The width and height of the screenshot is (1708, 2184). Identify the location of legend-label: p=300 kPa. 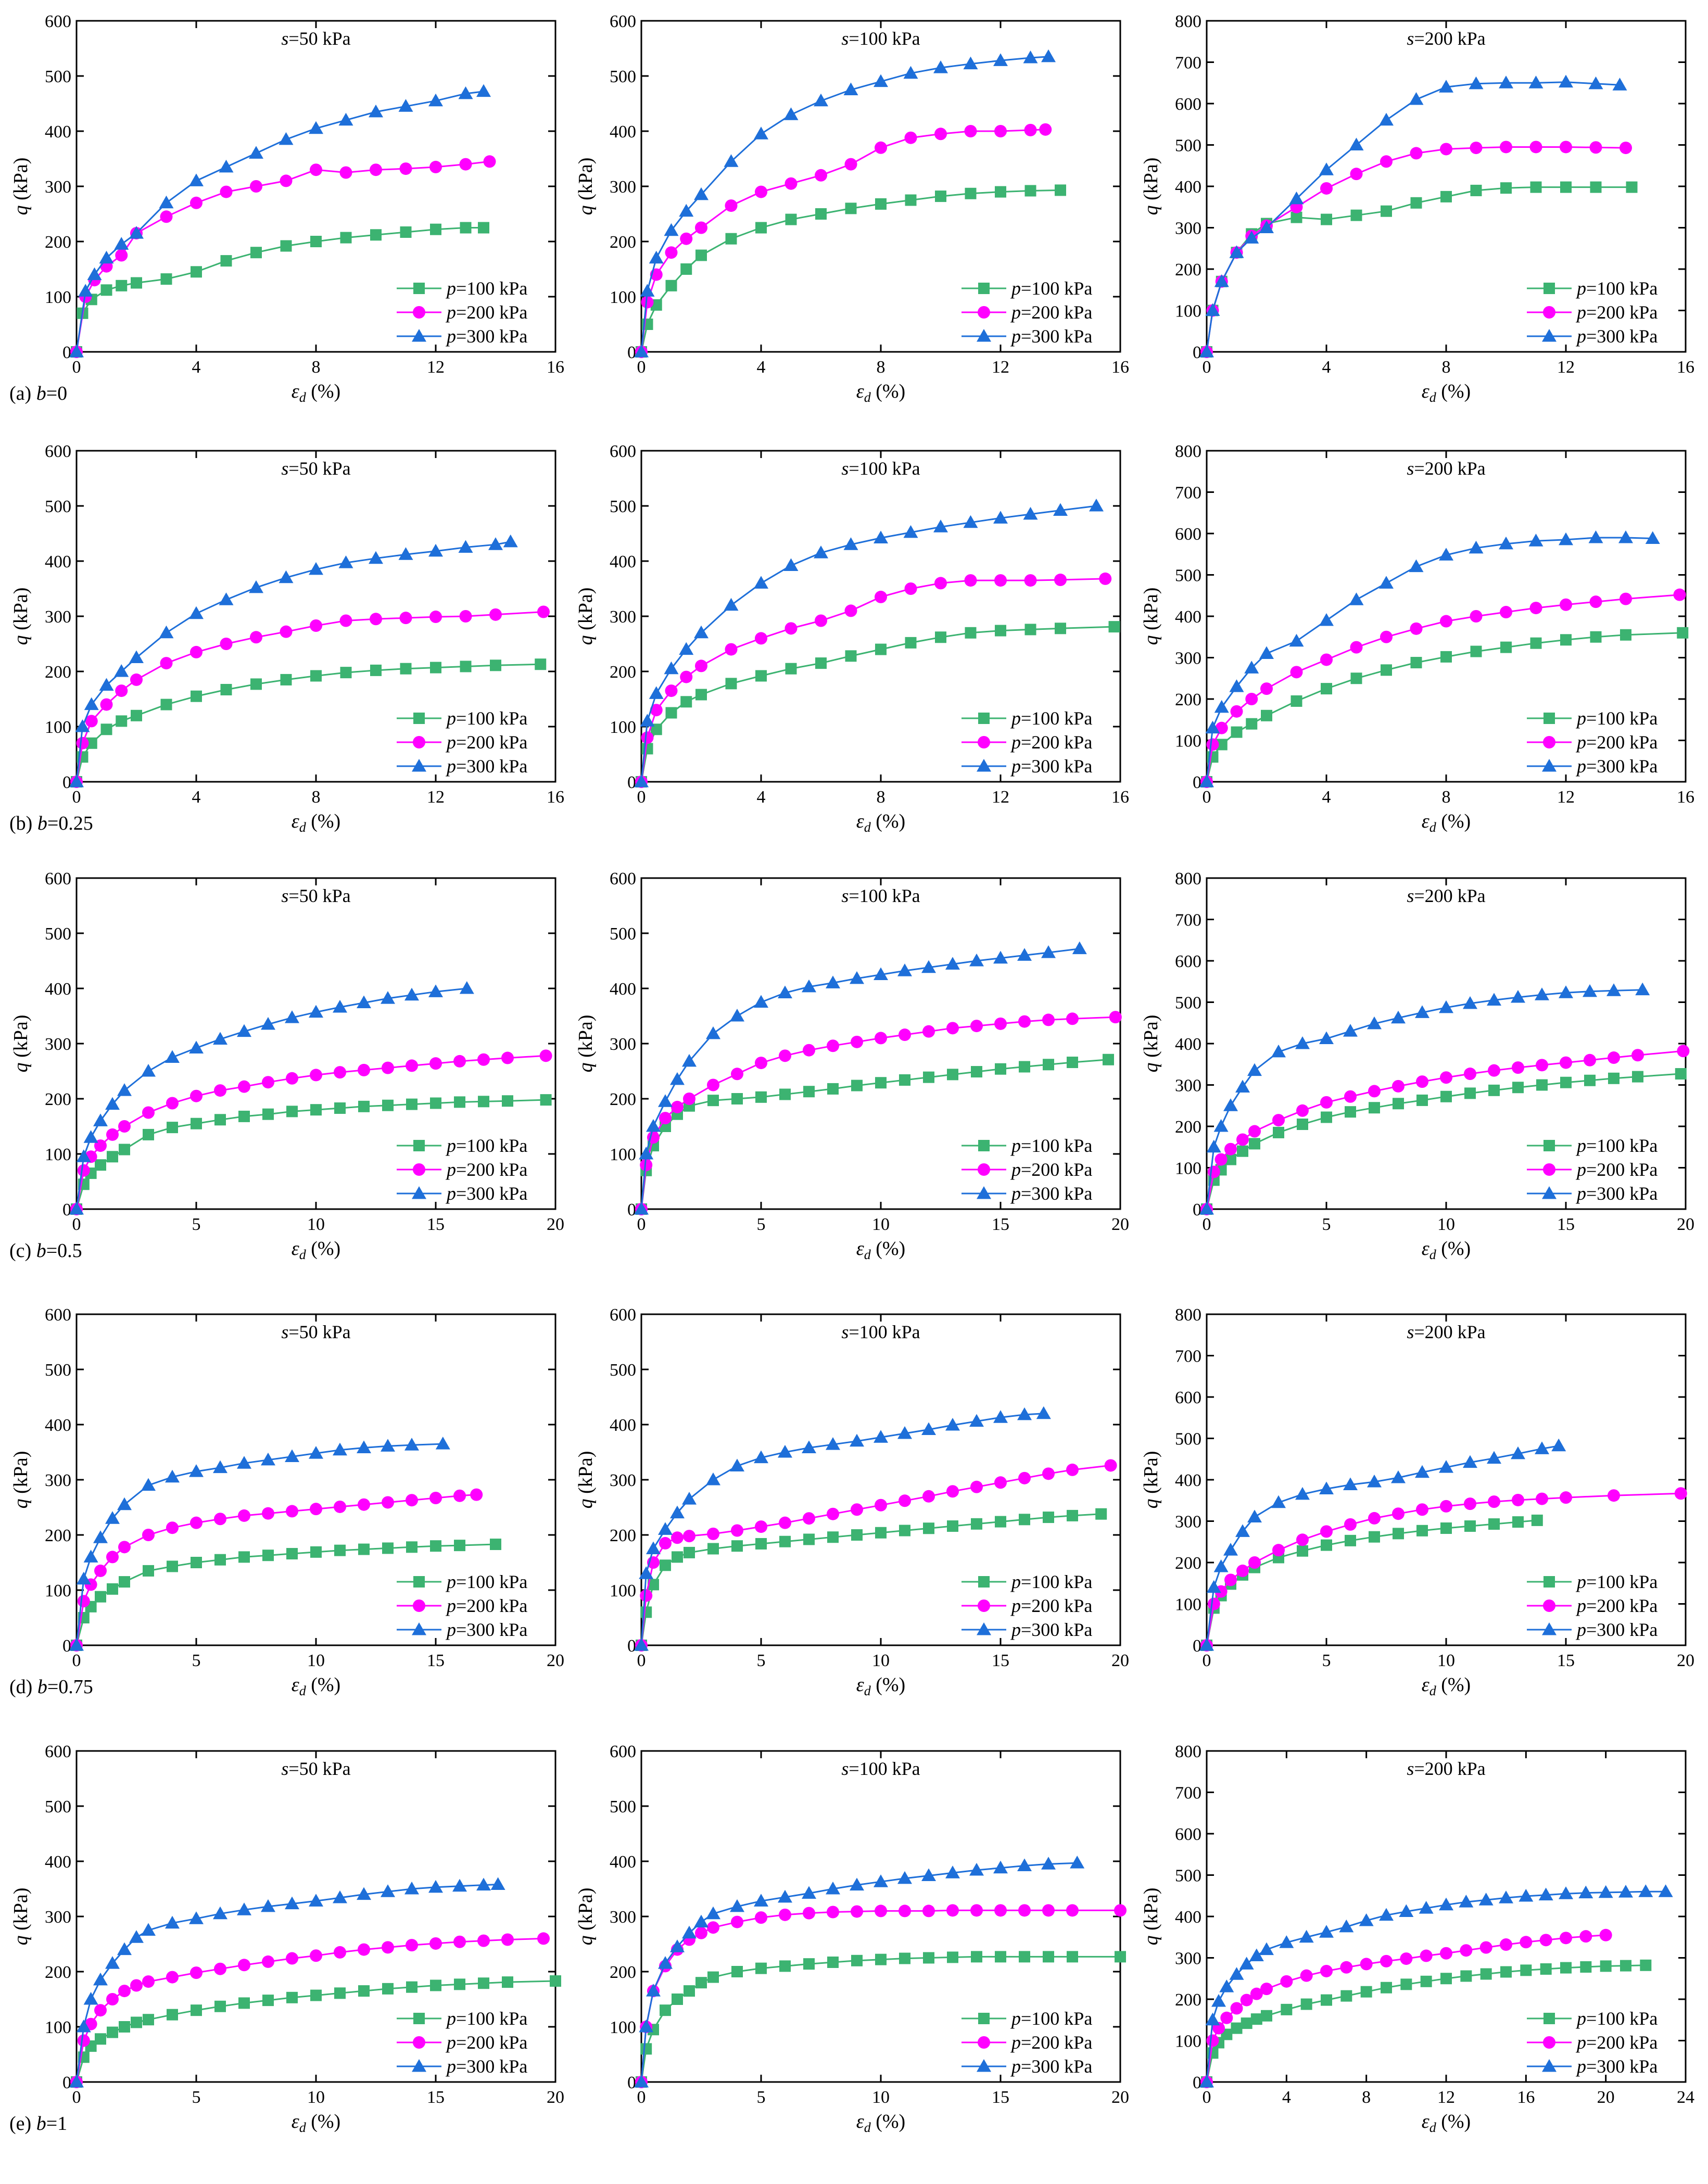
(486, 337).